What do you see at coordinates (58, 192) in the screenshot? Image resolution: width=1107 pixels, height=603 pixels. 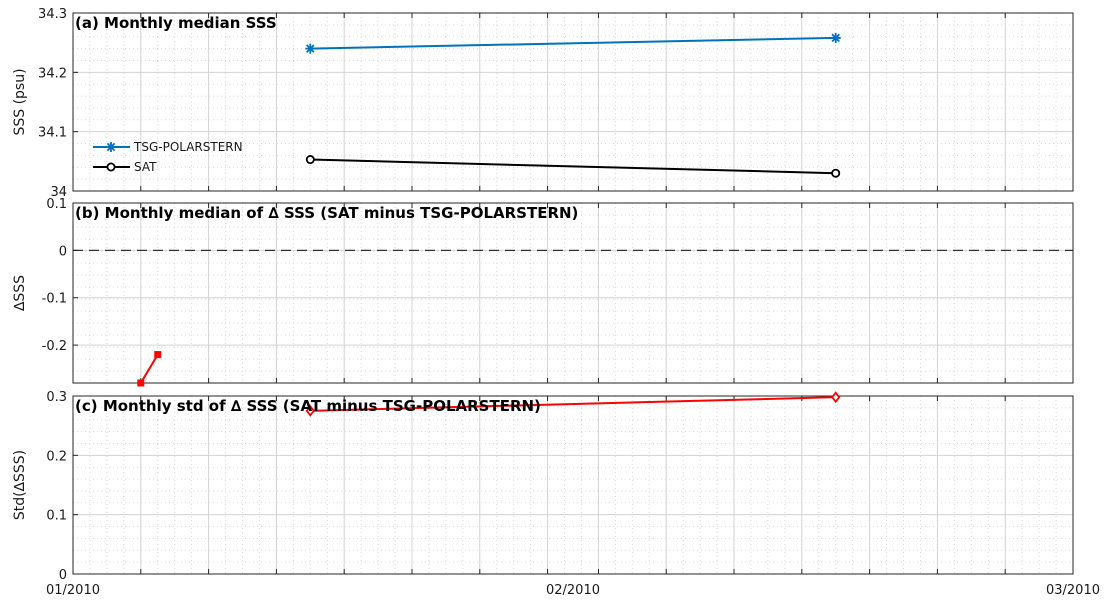 I see `y-tick-label: 34` at bounding box center [58, 192].